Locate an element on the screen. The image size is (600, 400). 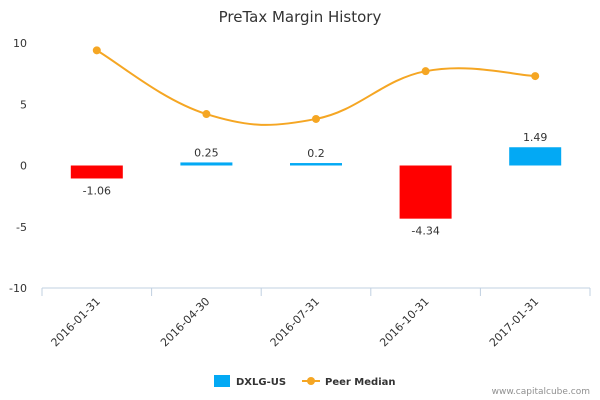
x-tick-label: 2016-07-31 is located at coordinates (295, 322).